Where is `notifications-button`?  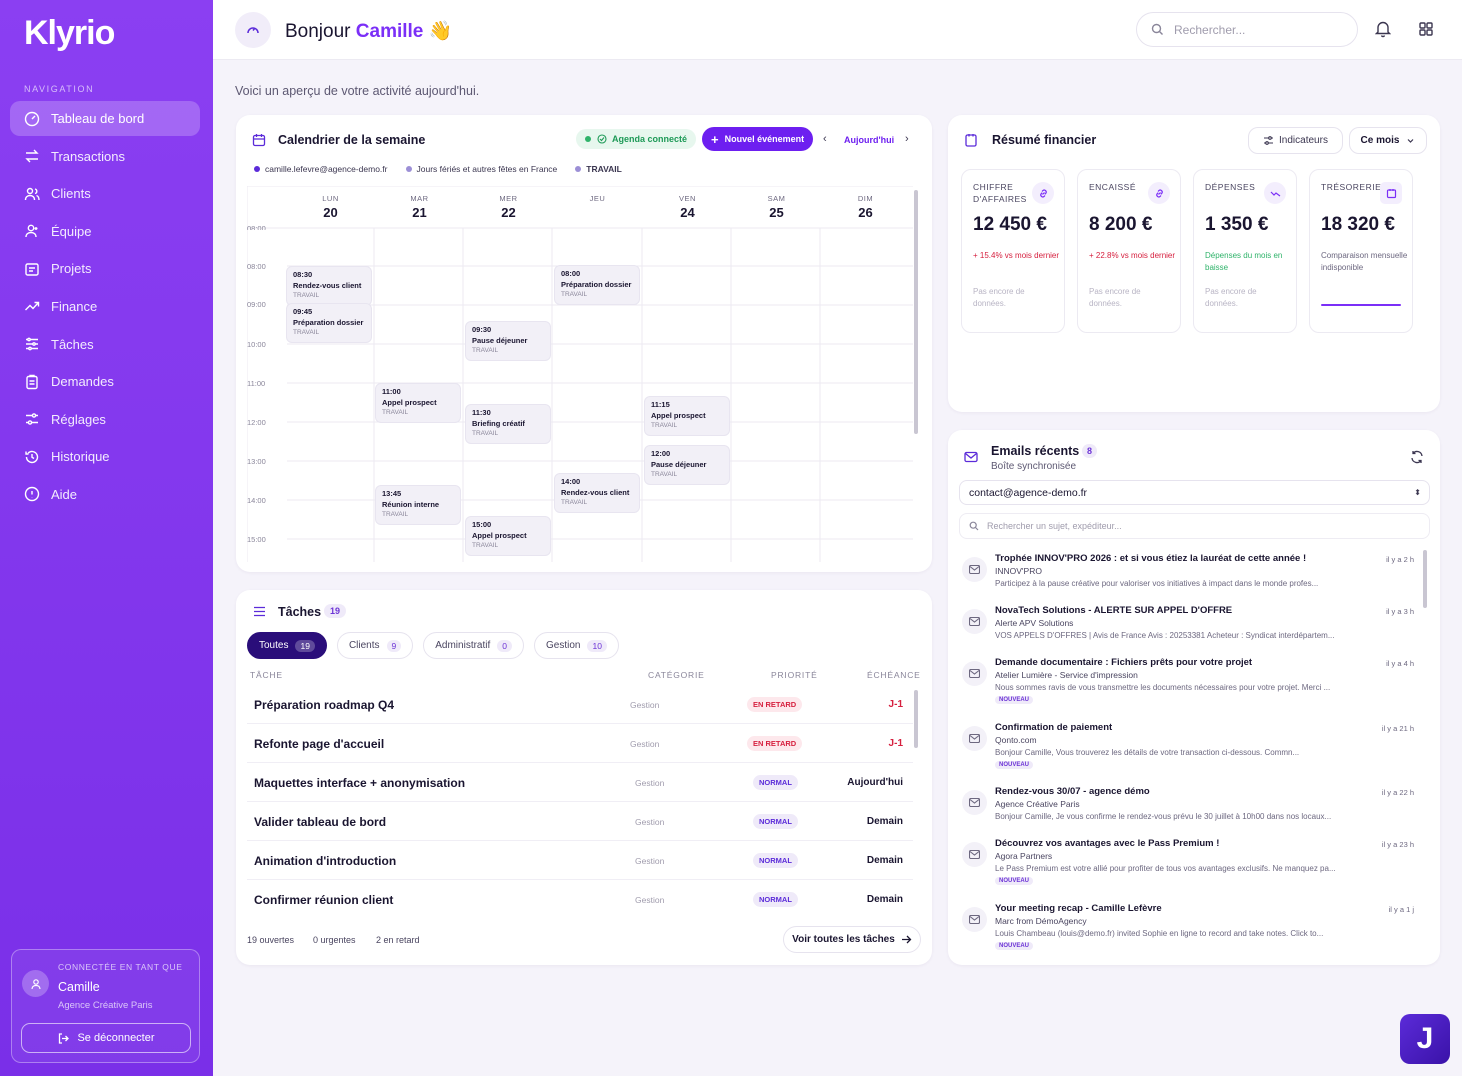
notifications-button is located at coordinates (1383, 29).